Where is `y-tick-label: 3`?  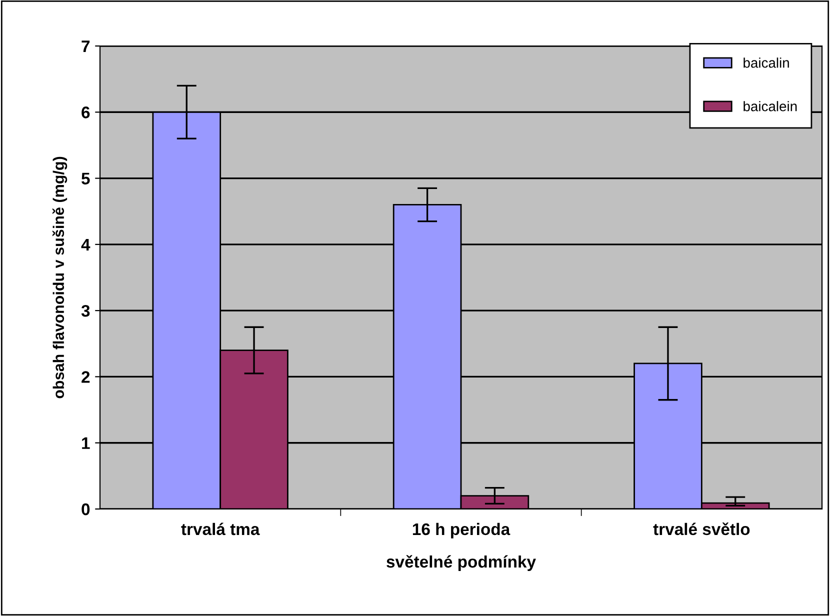
y-tick-label: 3 is located at coordinates (85, 310).